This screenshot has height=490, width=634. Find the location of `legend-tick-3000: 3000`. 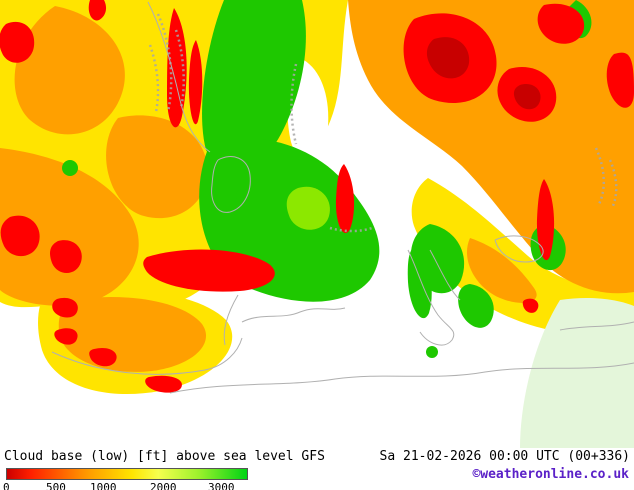

legend-tick-3000: 3000 is located at coordinates (221, 485).